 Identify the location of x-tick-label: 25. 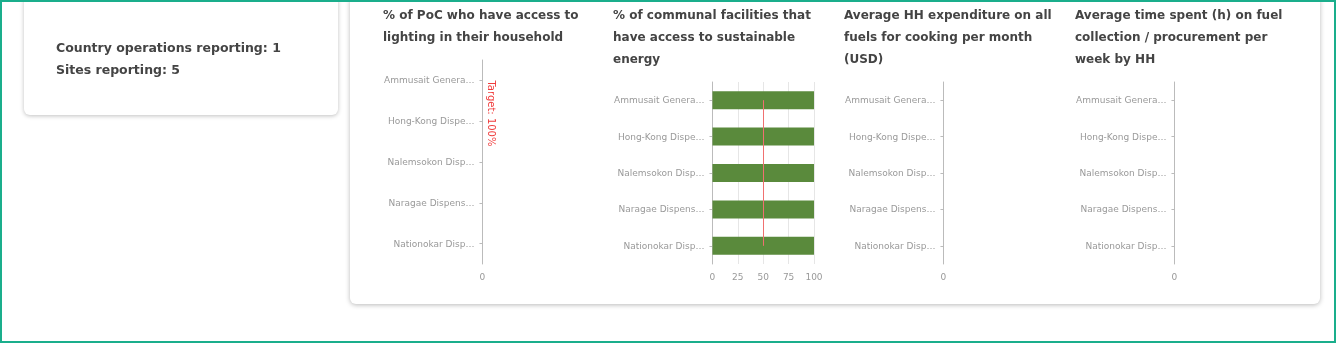
(738, 276).